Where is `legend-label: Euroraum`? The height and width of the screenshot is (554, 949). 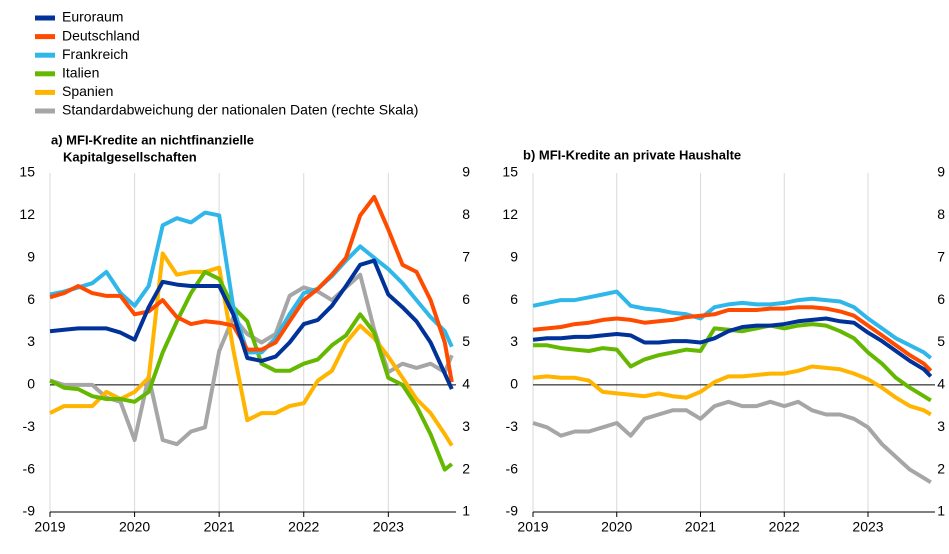
legend-label: Euroraum is located at coordinates (92, 17).